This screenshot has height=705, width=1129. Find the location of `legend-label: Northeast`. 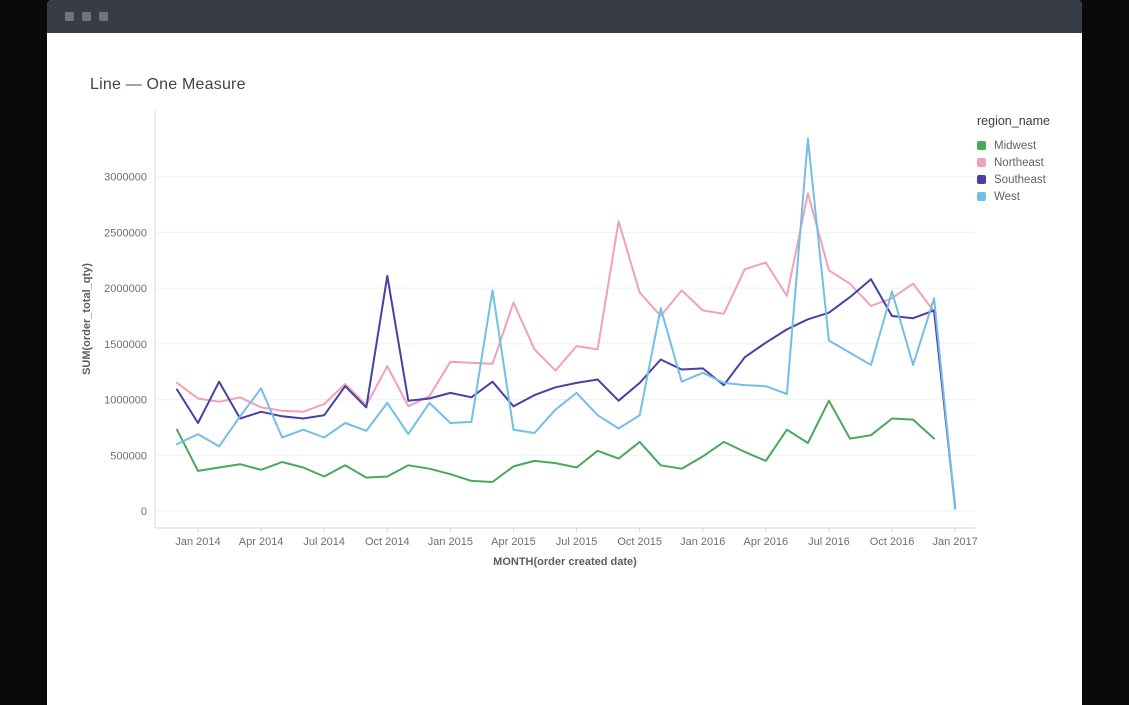

legend-label: Northeast is located at coordinates (1019, 162).